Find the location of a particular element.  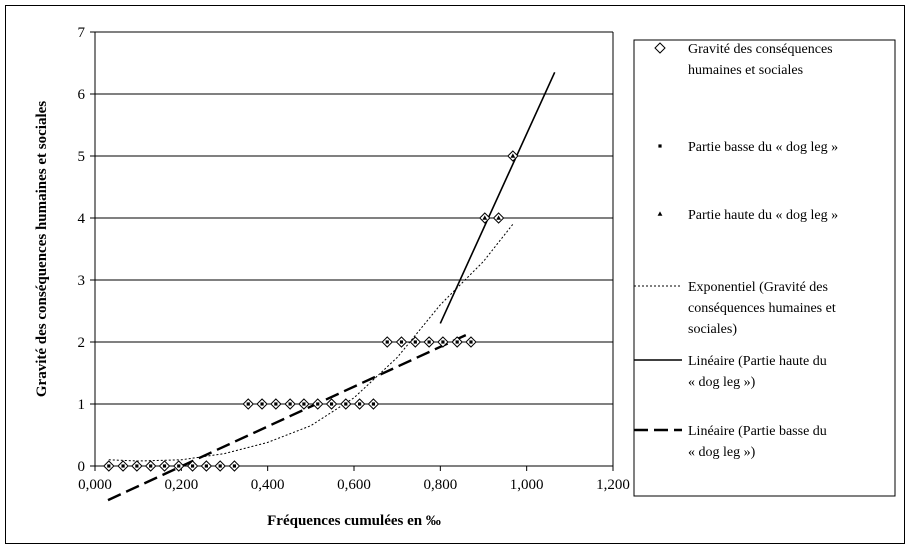

x-tick-label: 0,400 is located at coordinates (268, 485).